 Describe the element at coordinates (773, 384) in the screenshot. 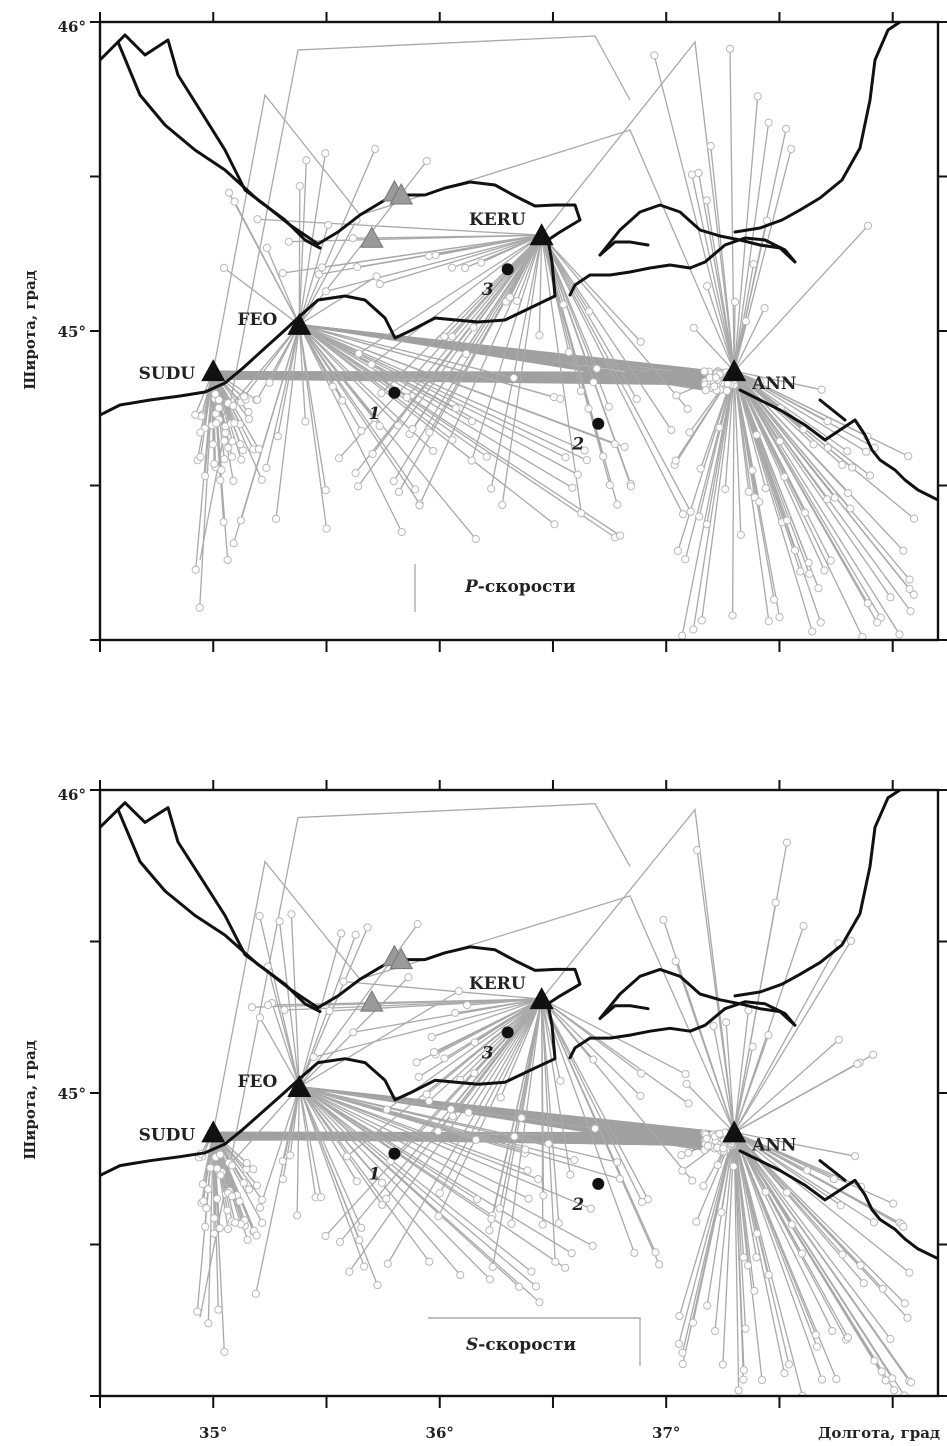

I see `station-label-ann: ANN` at that location.